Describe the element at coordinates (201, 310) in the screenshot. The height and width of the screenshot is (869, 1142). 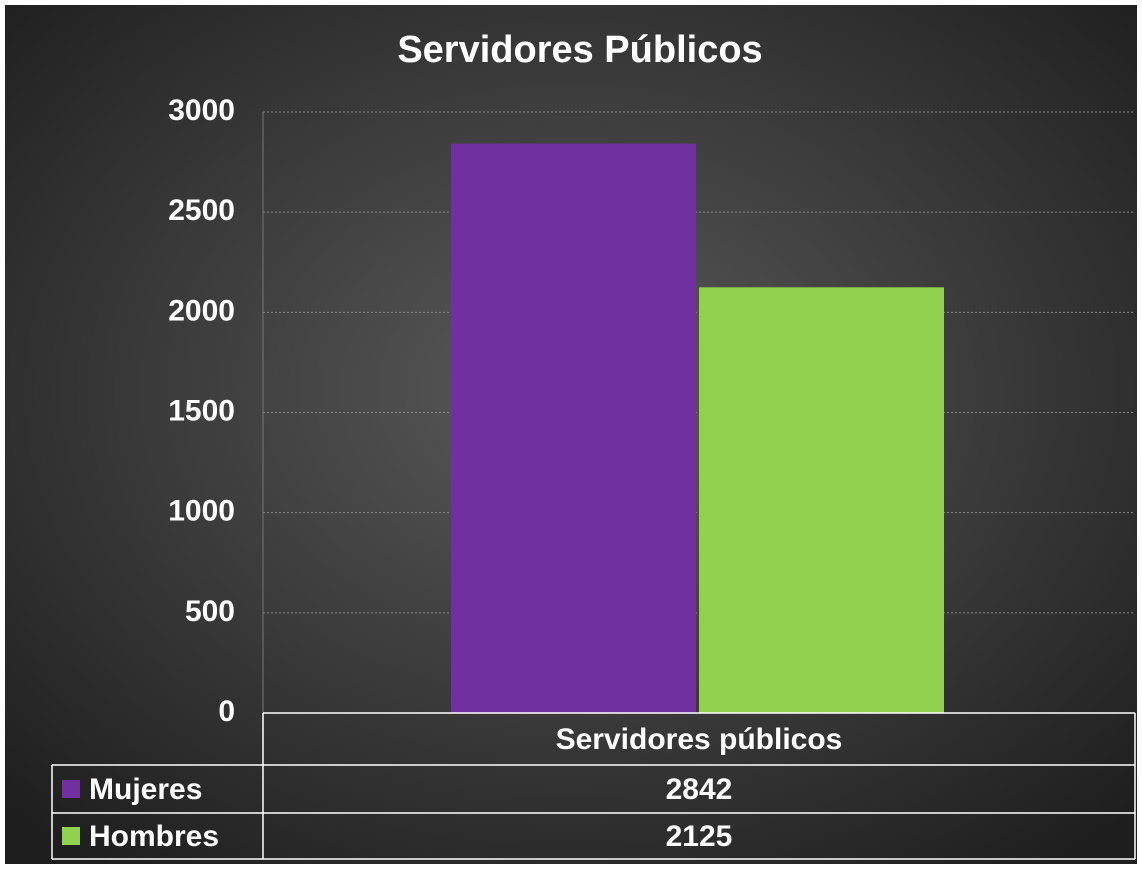
I see `y-tick-label: 2000` at that location.